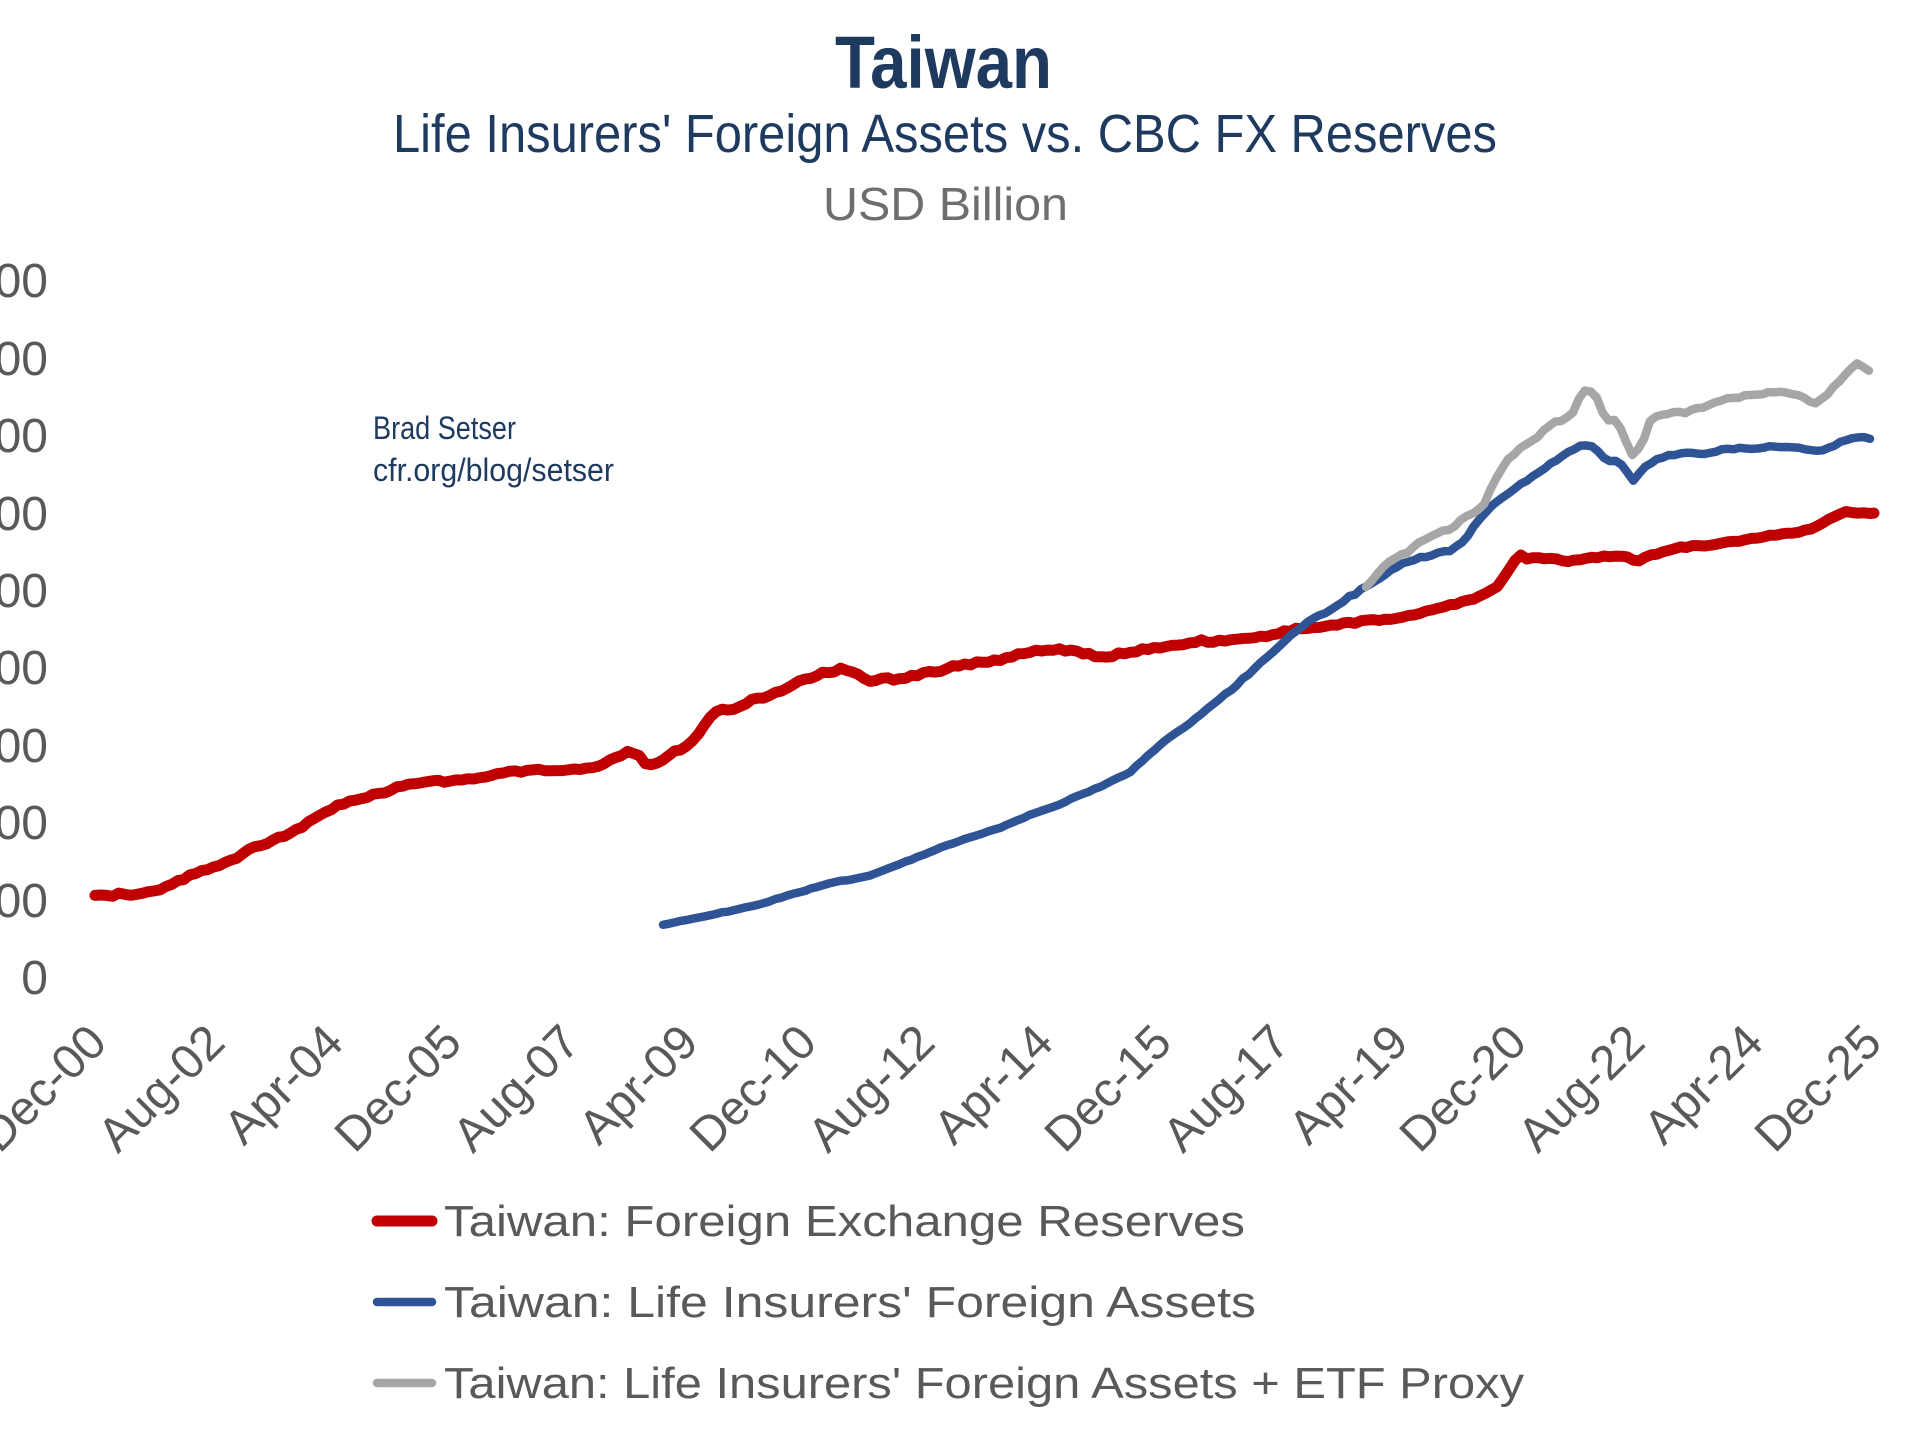 The height and width of the screenshot is (1440, 1920). What do you see at coordinates (850, 1302) in the screenshot?
I see `svg-text:Taiwan: Life Insurers' Foreign: Taiwan: Life Insurers' Foreign Assets` at bounding box center [850, 1302].